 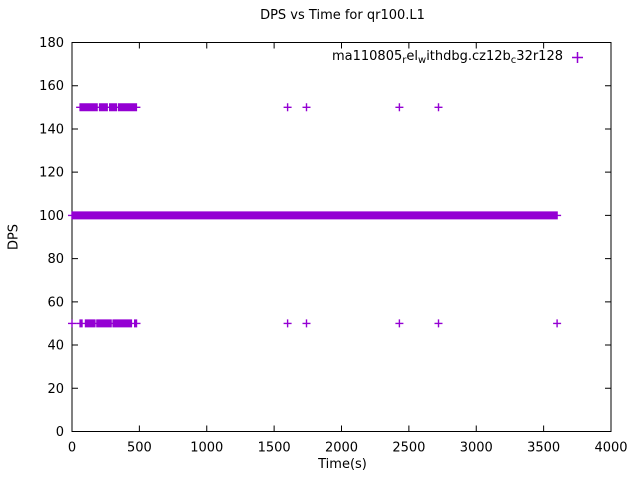 What do you see at coordinates (72, 448) in the screenshot?
I see `x-tick-label: 0` at bounding box center [72, 448].